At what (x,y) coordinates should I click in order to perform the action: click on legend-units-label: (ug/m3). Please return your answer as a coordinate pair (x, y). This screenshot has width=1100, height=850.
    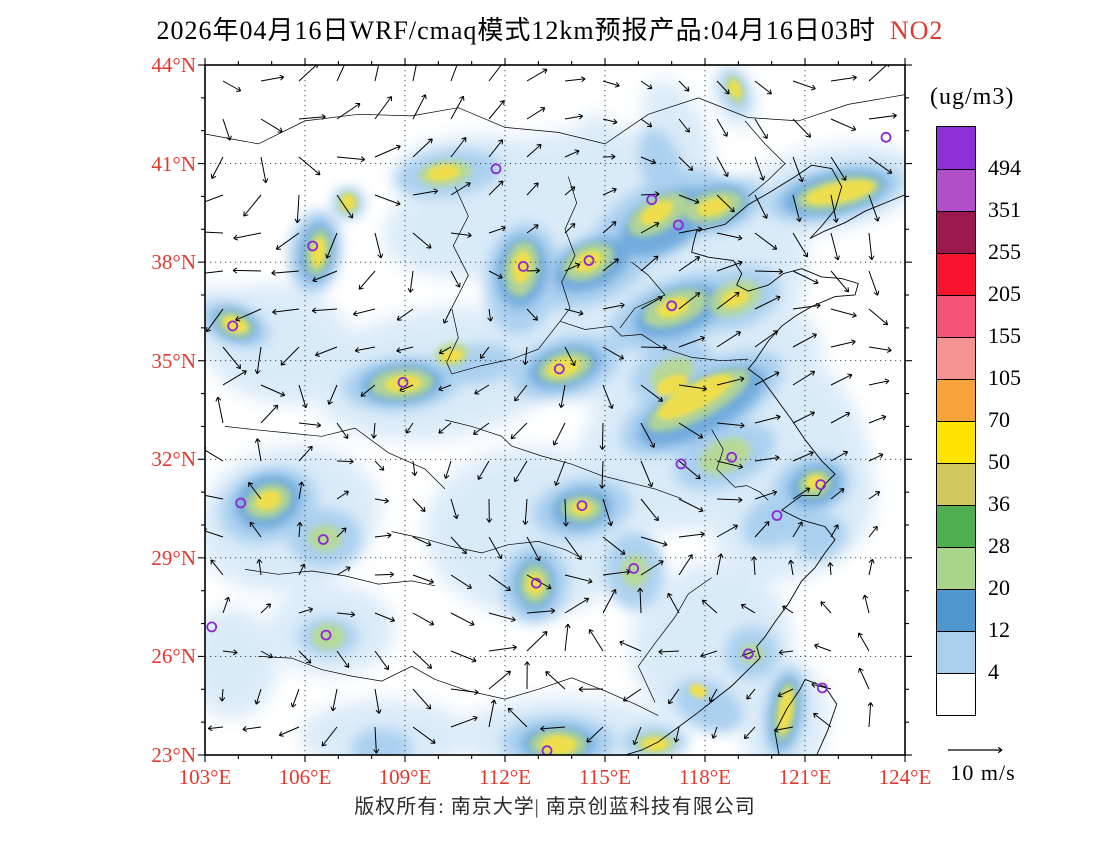
    Looking at the image, I should click on (972, 97).